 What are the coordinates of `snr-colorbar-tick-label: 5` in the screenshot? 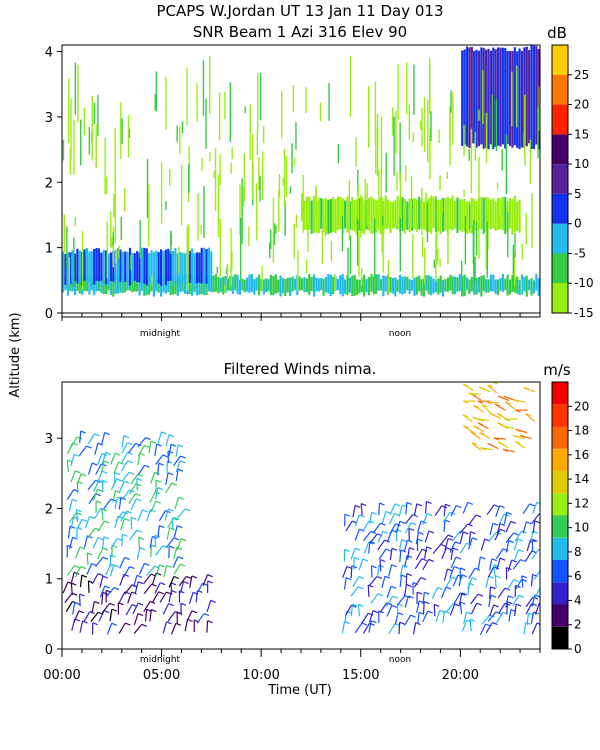 It's located at (578, 194).